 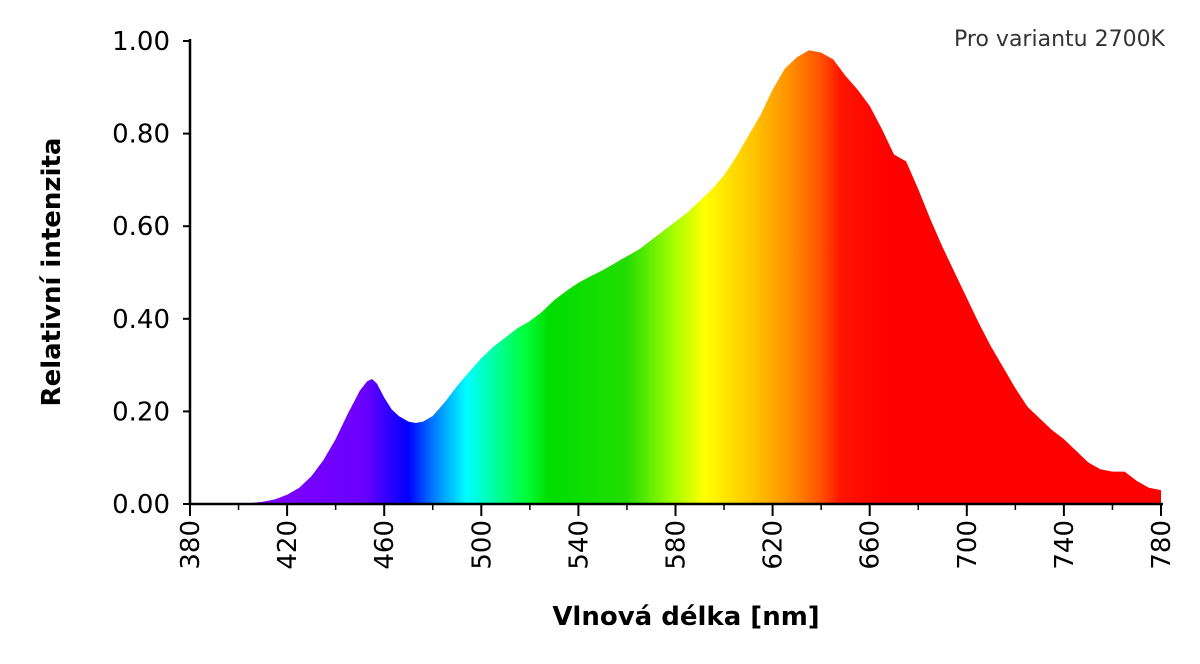 What do you see at coordinates (288, 545) in the screenshot?
I see `x-tick-label: 420` at bounding box center [288, 545].